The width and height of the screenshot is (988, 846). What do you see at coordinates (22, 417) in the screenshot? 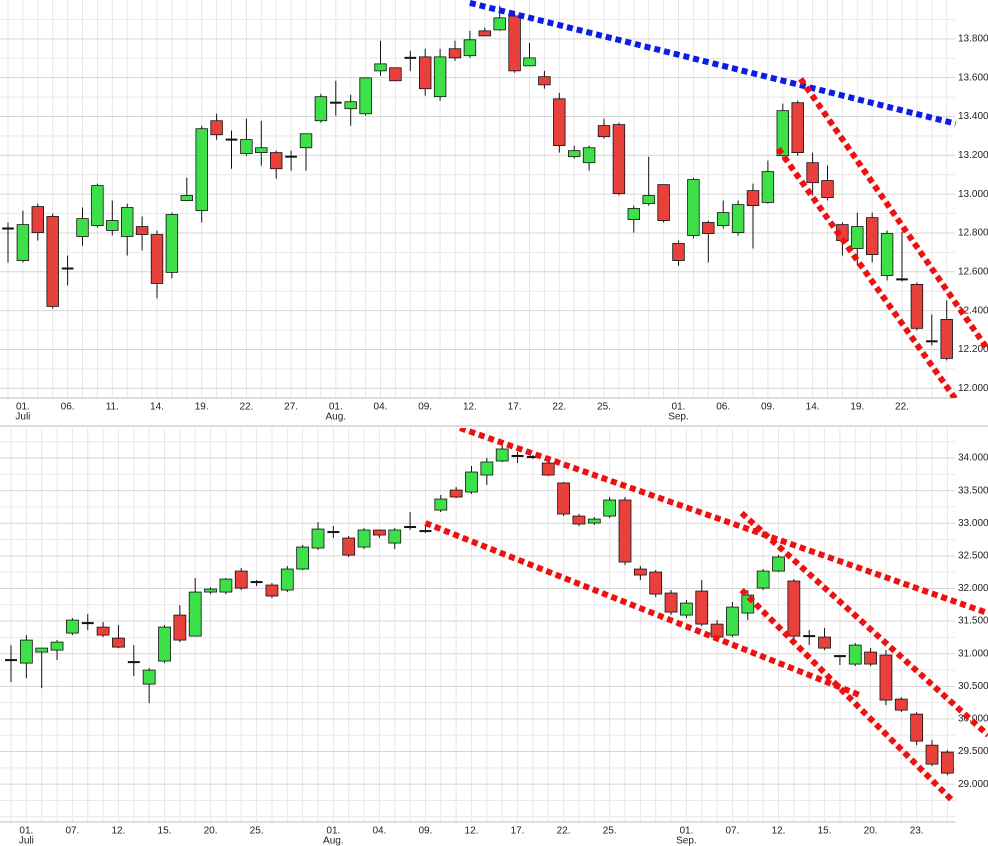
I see `x-group-label: Juli` at bounding box center [22, 417].